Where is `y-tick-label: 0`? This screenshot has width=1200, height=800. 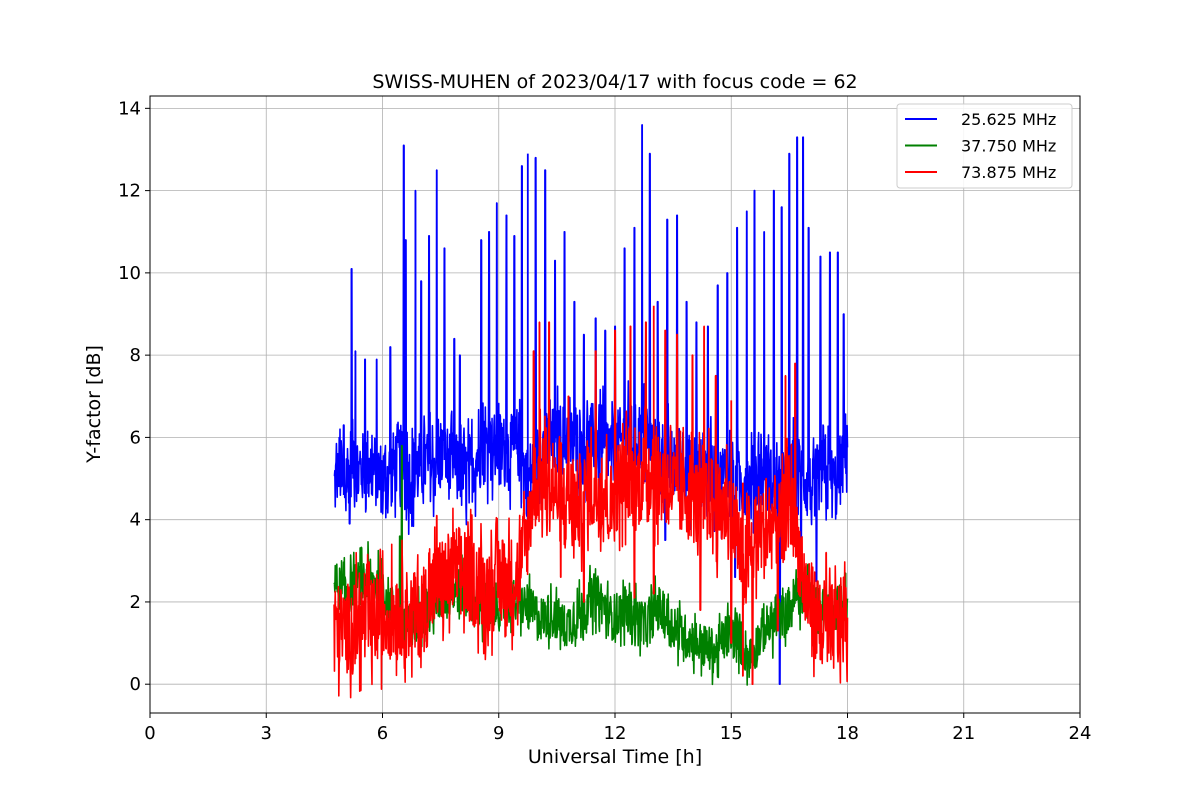
y-tick-label: 0 is located at coordinates (135, 684).